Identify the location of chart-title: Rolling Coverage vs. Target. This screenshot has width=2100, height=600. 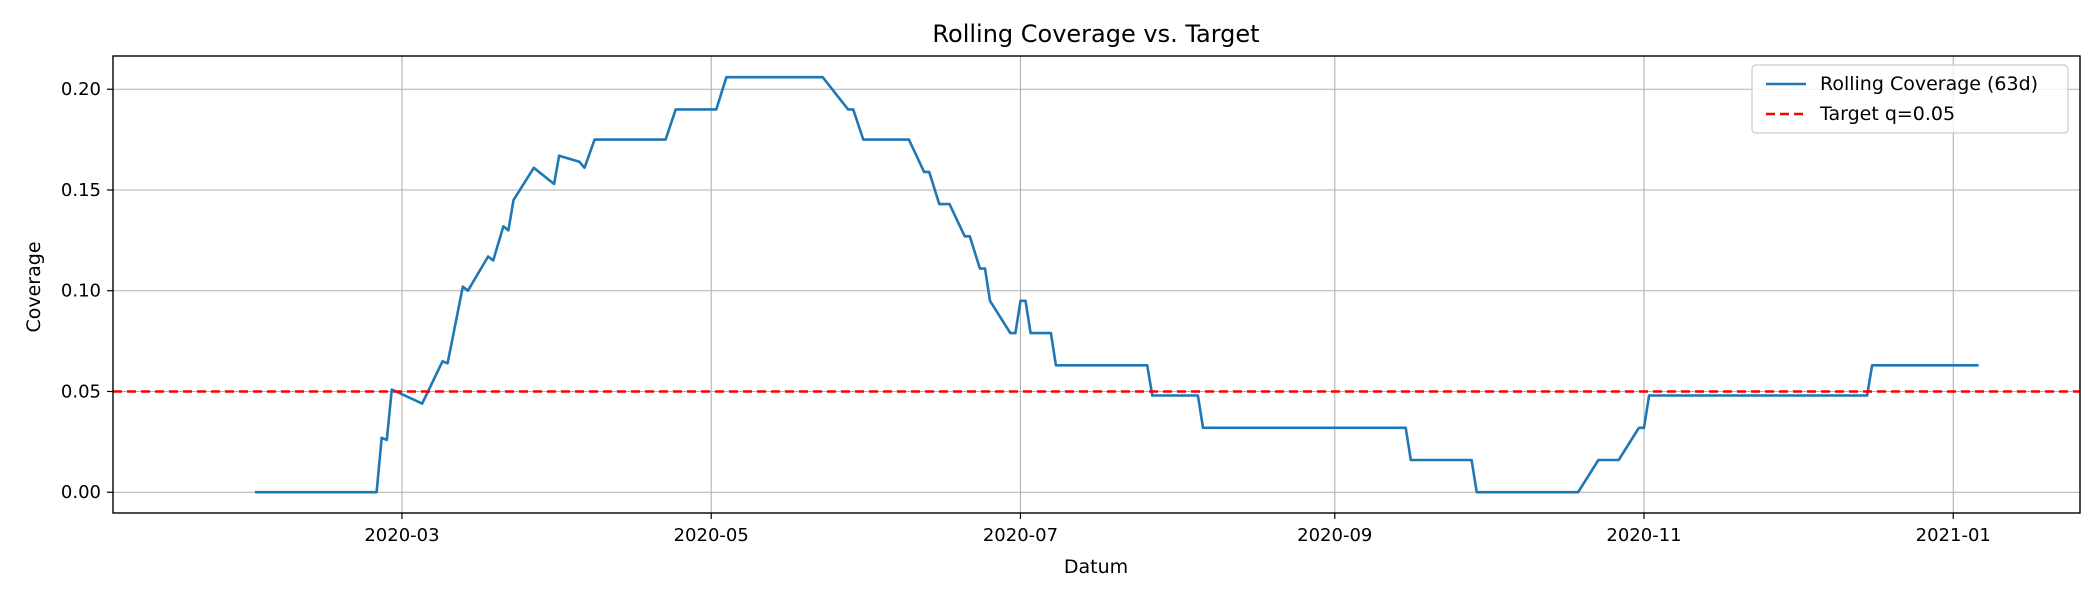
(1095, 34).